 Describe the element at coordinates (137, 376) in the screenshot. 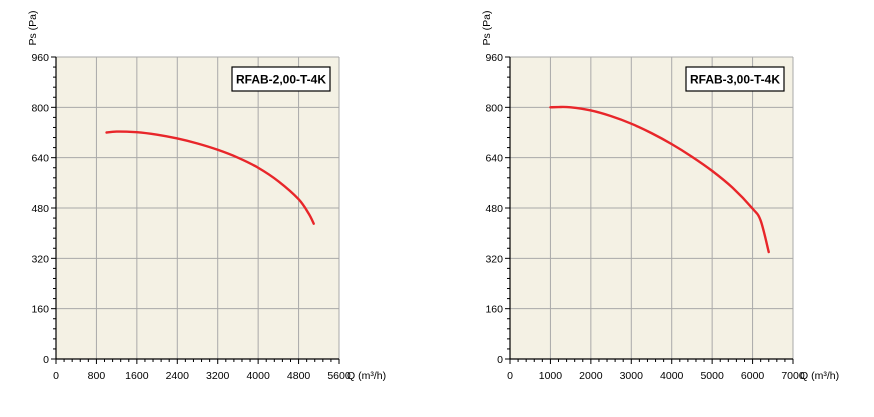

I see `x-tick-label: 1600` at that location.